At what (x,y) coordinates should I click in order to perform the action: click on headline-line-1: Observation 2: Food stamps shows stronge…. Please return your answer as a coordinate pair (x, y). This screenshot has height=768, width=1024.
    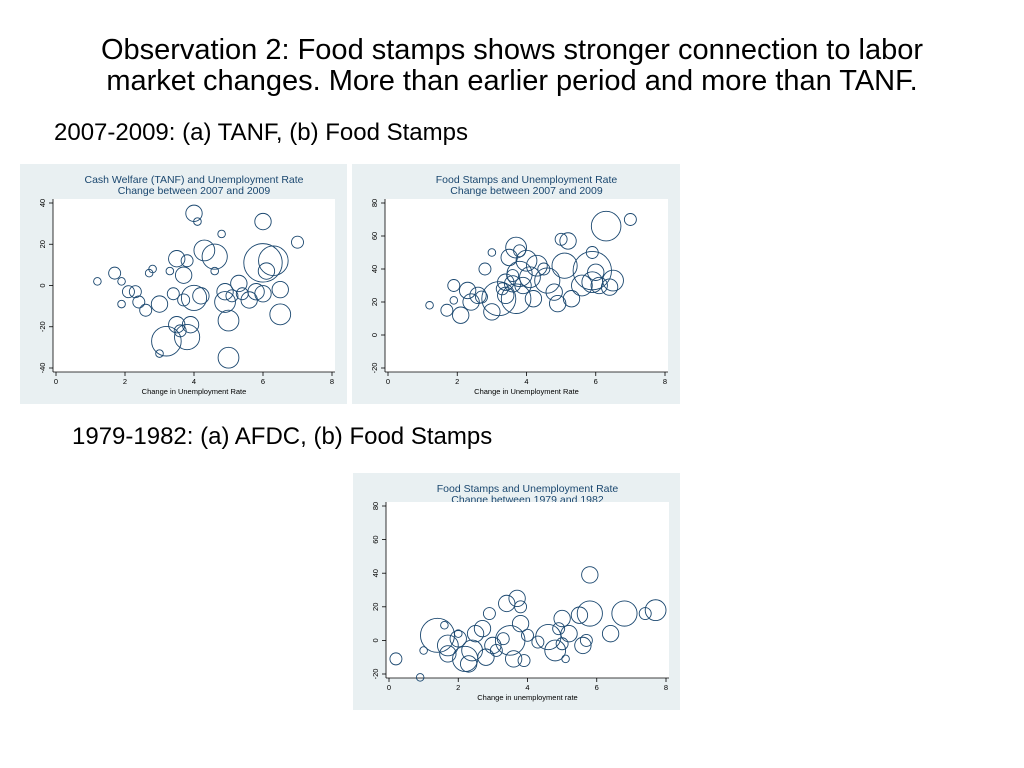
    Looking at the image, I should click on (512, 50).